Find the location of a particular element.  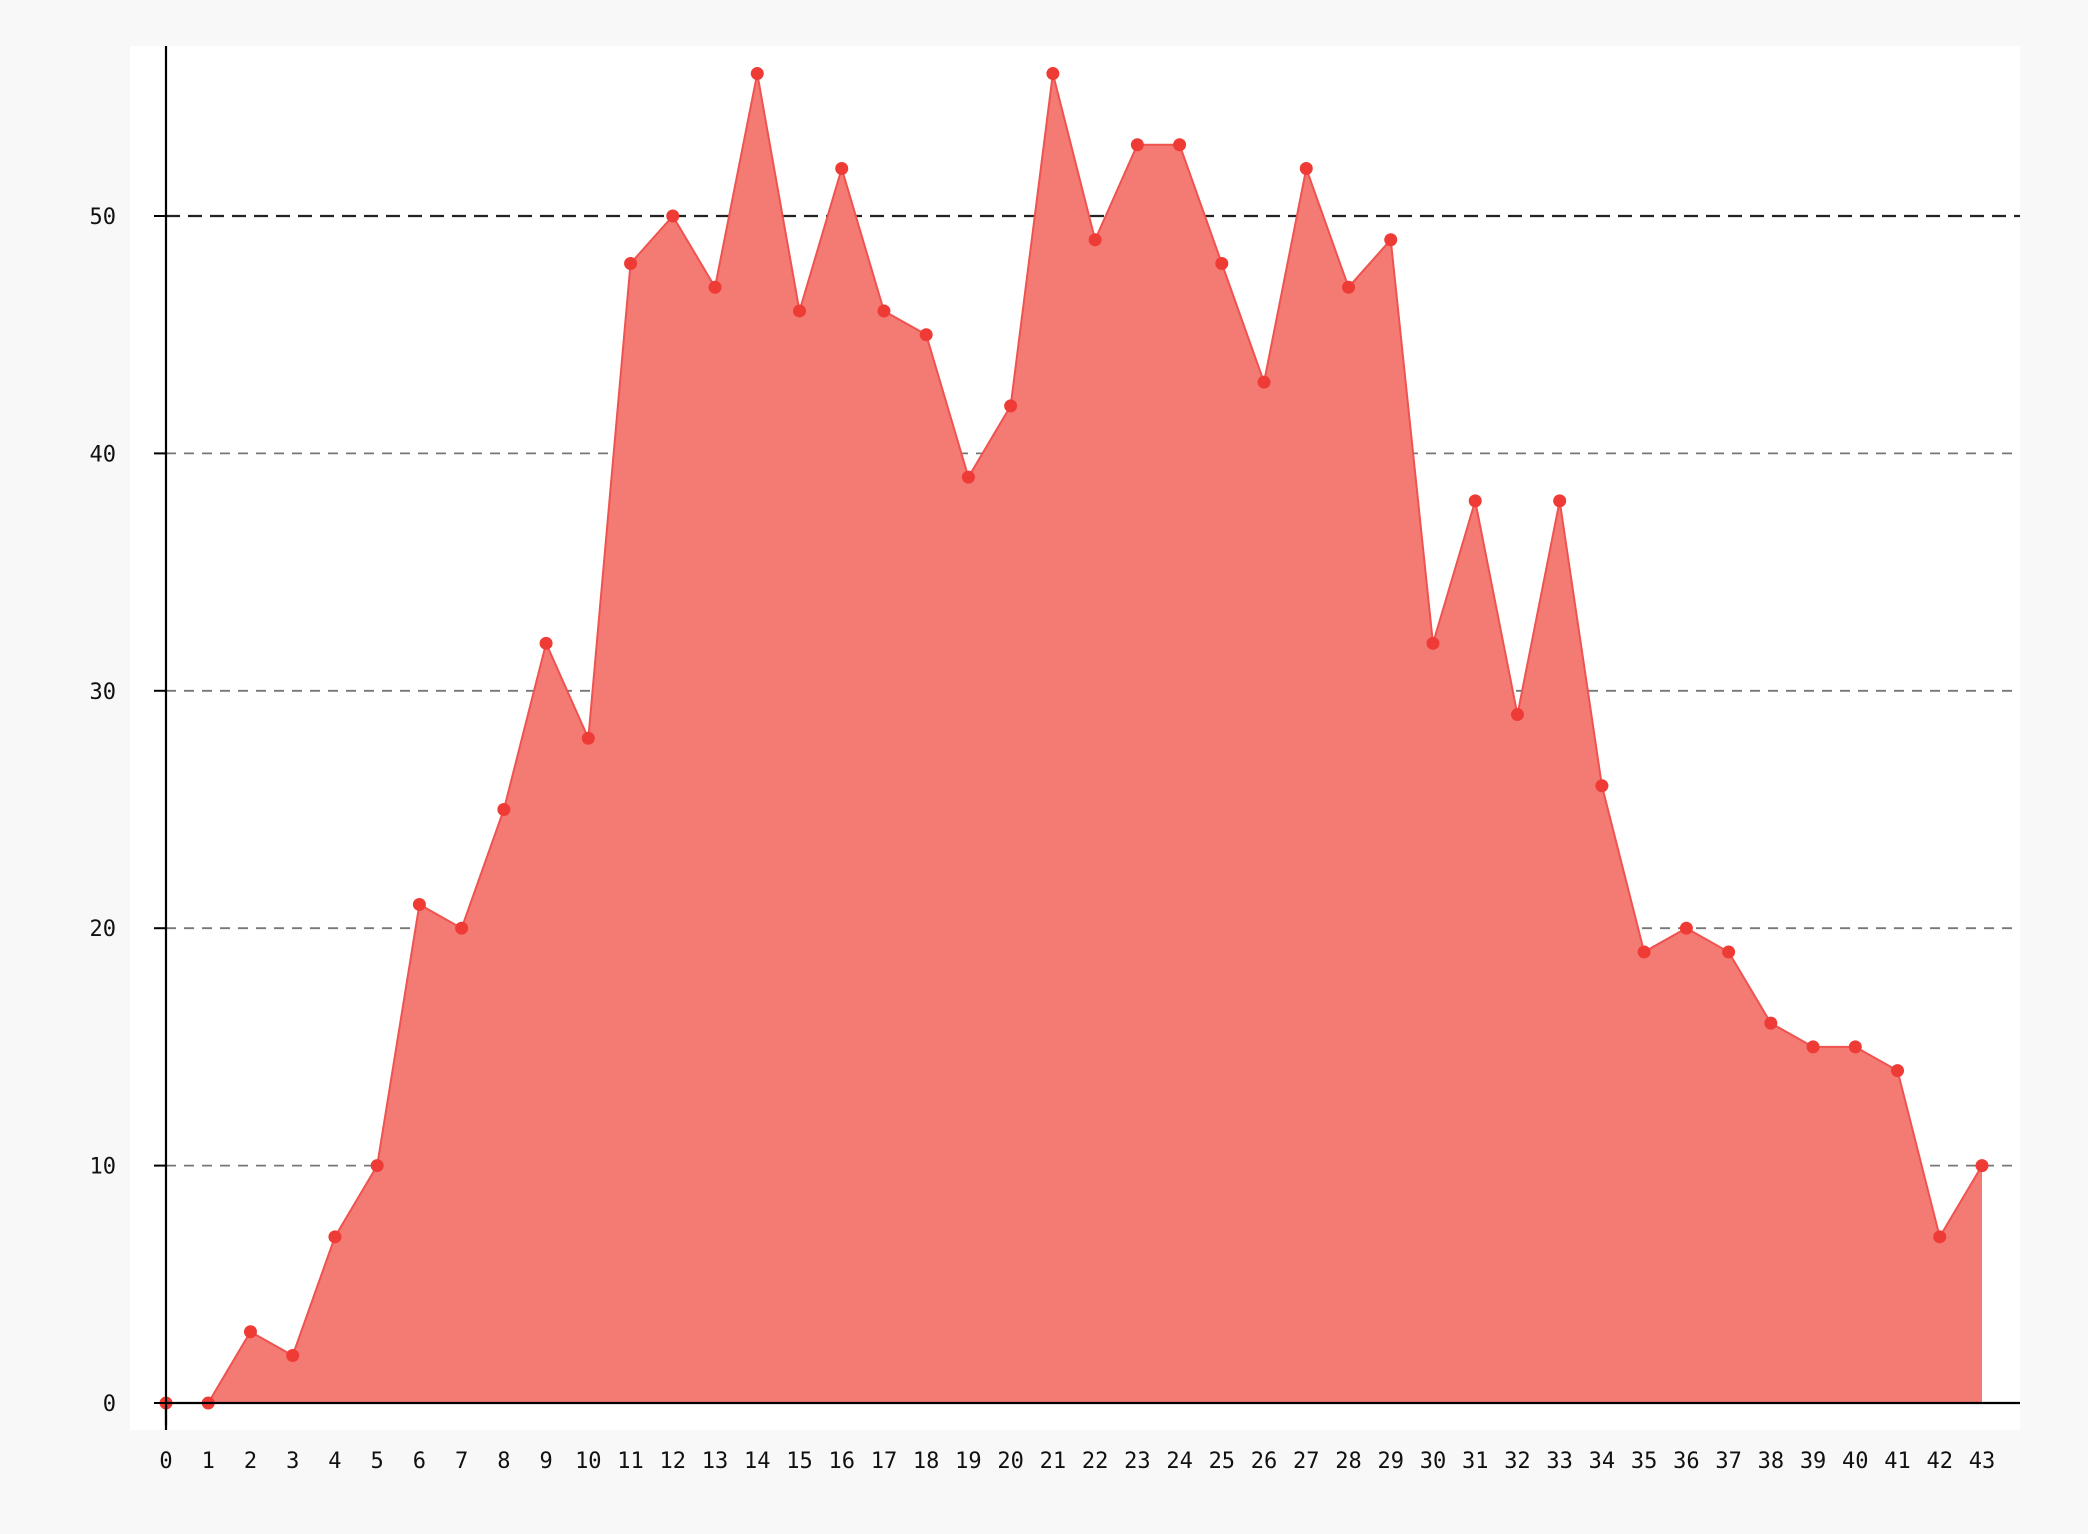

x-tick-label-31: 31 is located at coordinates (1475, 1461).